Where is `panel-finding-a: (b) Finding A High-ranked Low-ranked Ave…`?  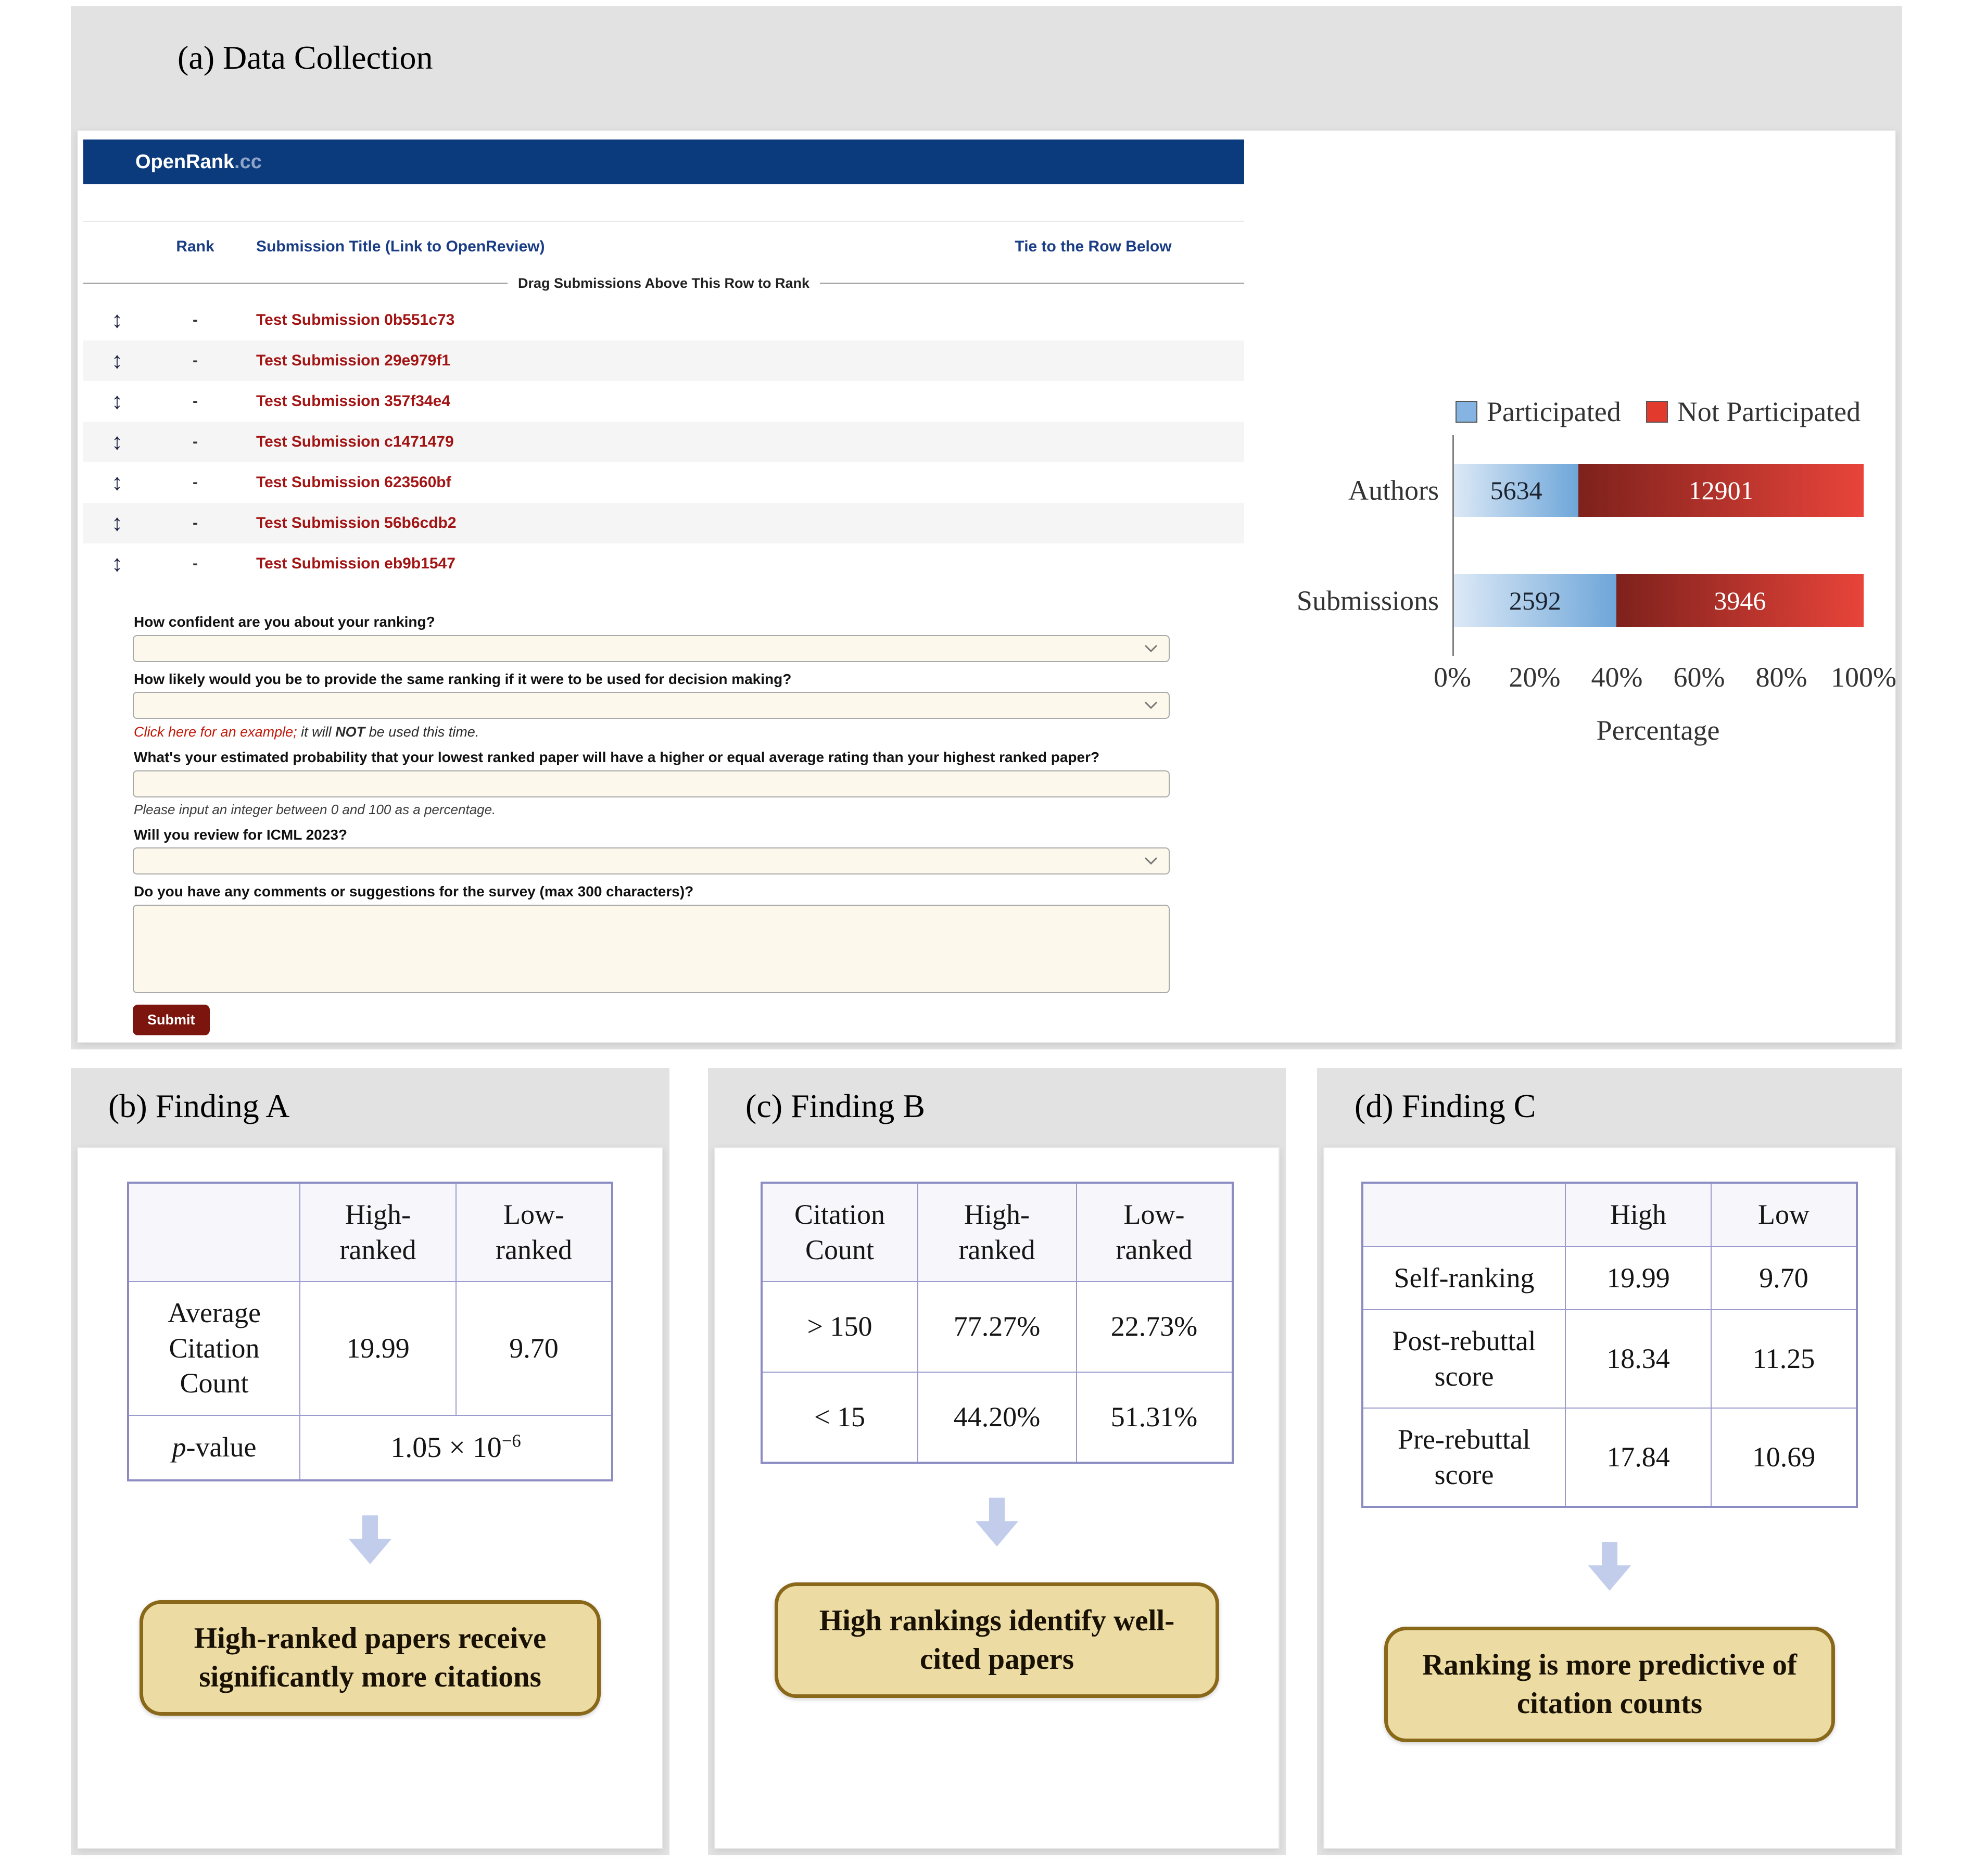
panel-finding-a: (b) Finding A High-ranked Low-ranked Ave… is located at coordinates (370, 1461).